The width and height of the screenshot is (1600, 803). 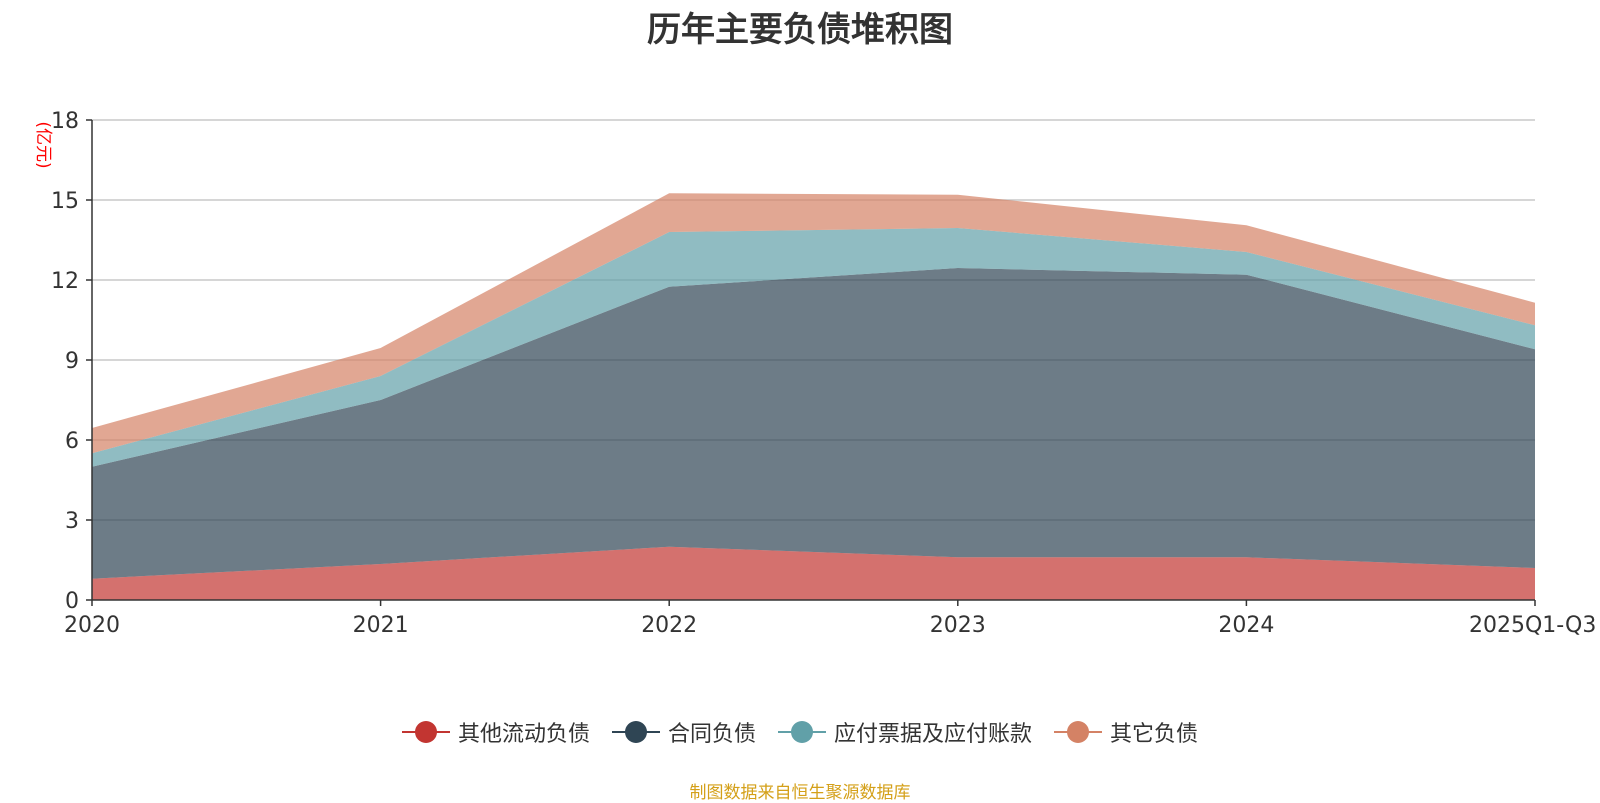 I want to click on legend-label: 其它负债, so click(x=1154, y=734).